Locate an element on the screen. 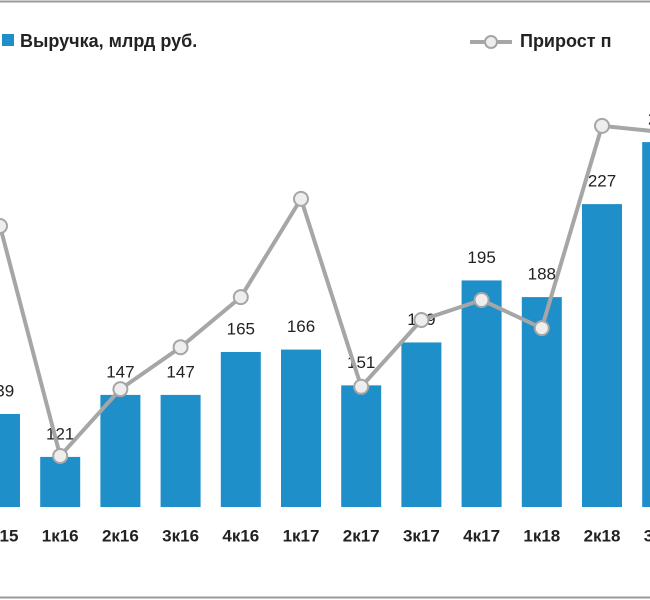  legend-marker is located at coordinates (491, 42).